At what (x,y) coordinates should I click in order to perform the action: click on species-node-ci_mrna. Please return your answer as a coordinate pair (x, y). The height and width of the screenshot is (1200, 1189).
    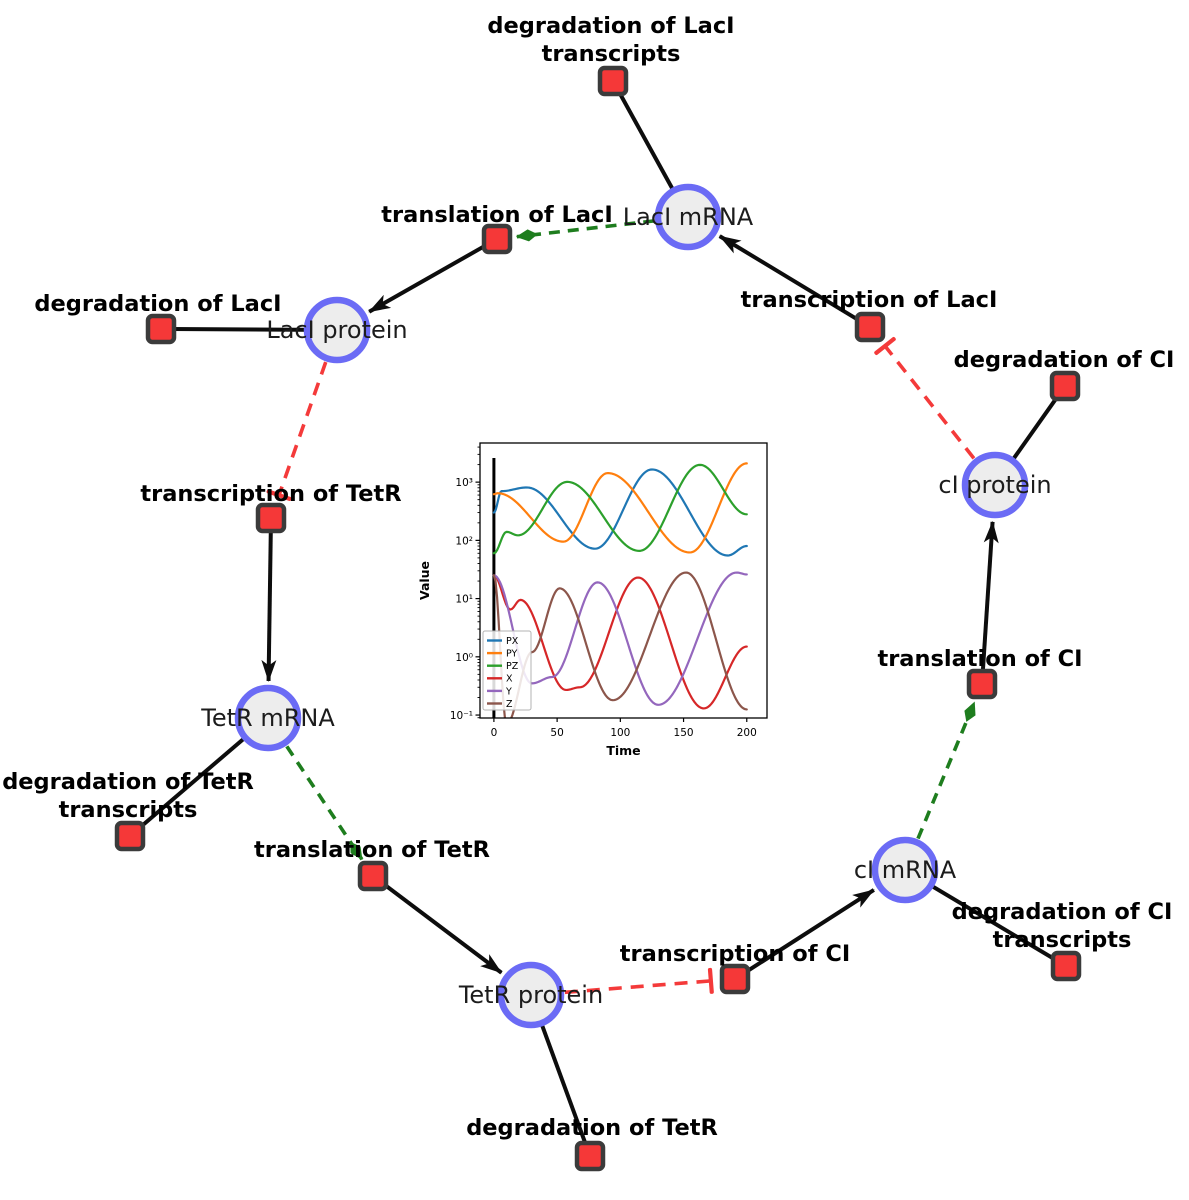
    Looking at the image, I should click on (905, 870).